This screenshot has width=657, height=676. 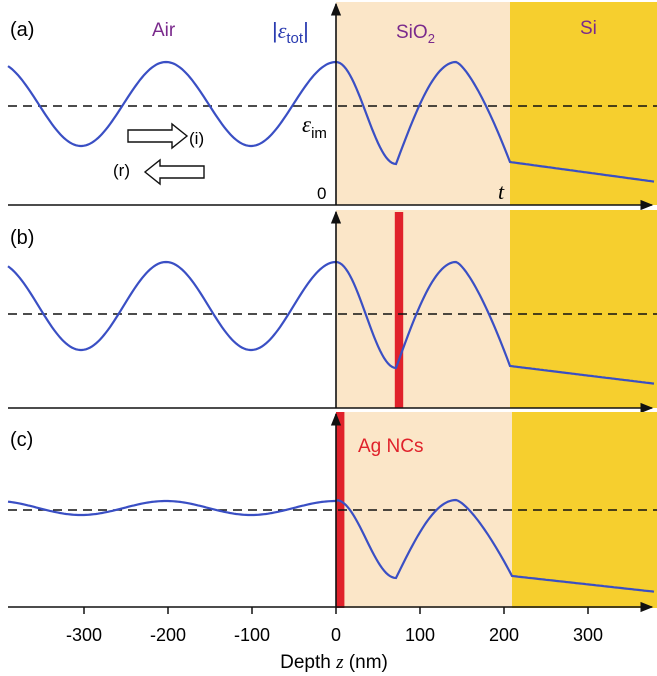 What do you see at coordinates (588, 28) in the screenshot?
I see `si-label: Si` at bounding box center [588, 28].